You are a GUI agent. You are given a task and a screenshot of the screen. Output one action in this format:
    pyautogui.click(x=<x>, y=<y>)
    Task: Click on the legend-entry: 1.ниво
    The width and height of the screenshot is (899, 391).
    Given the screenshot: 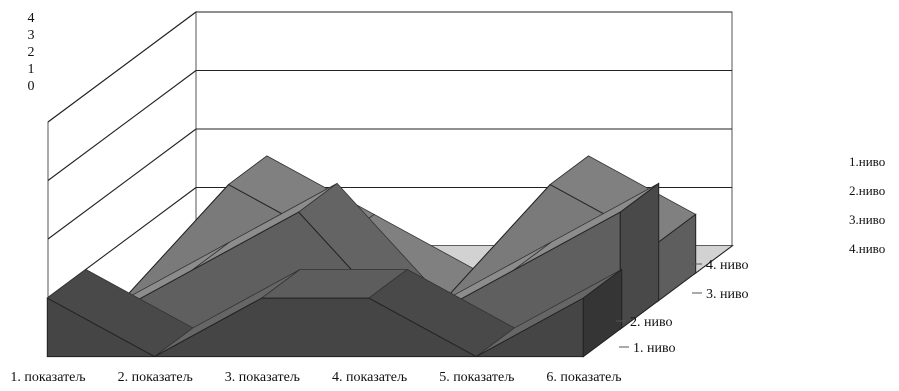 What is the action you would take?
    pyautogui.click(x=867, y=161)
    